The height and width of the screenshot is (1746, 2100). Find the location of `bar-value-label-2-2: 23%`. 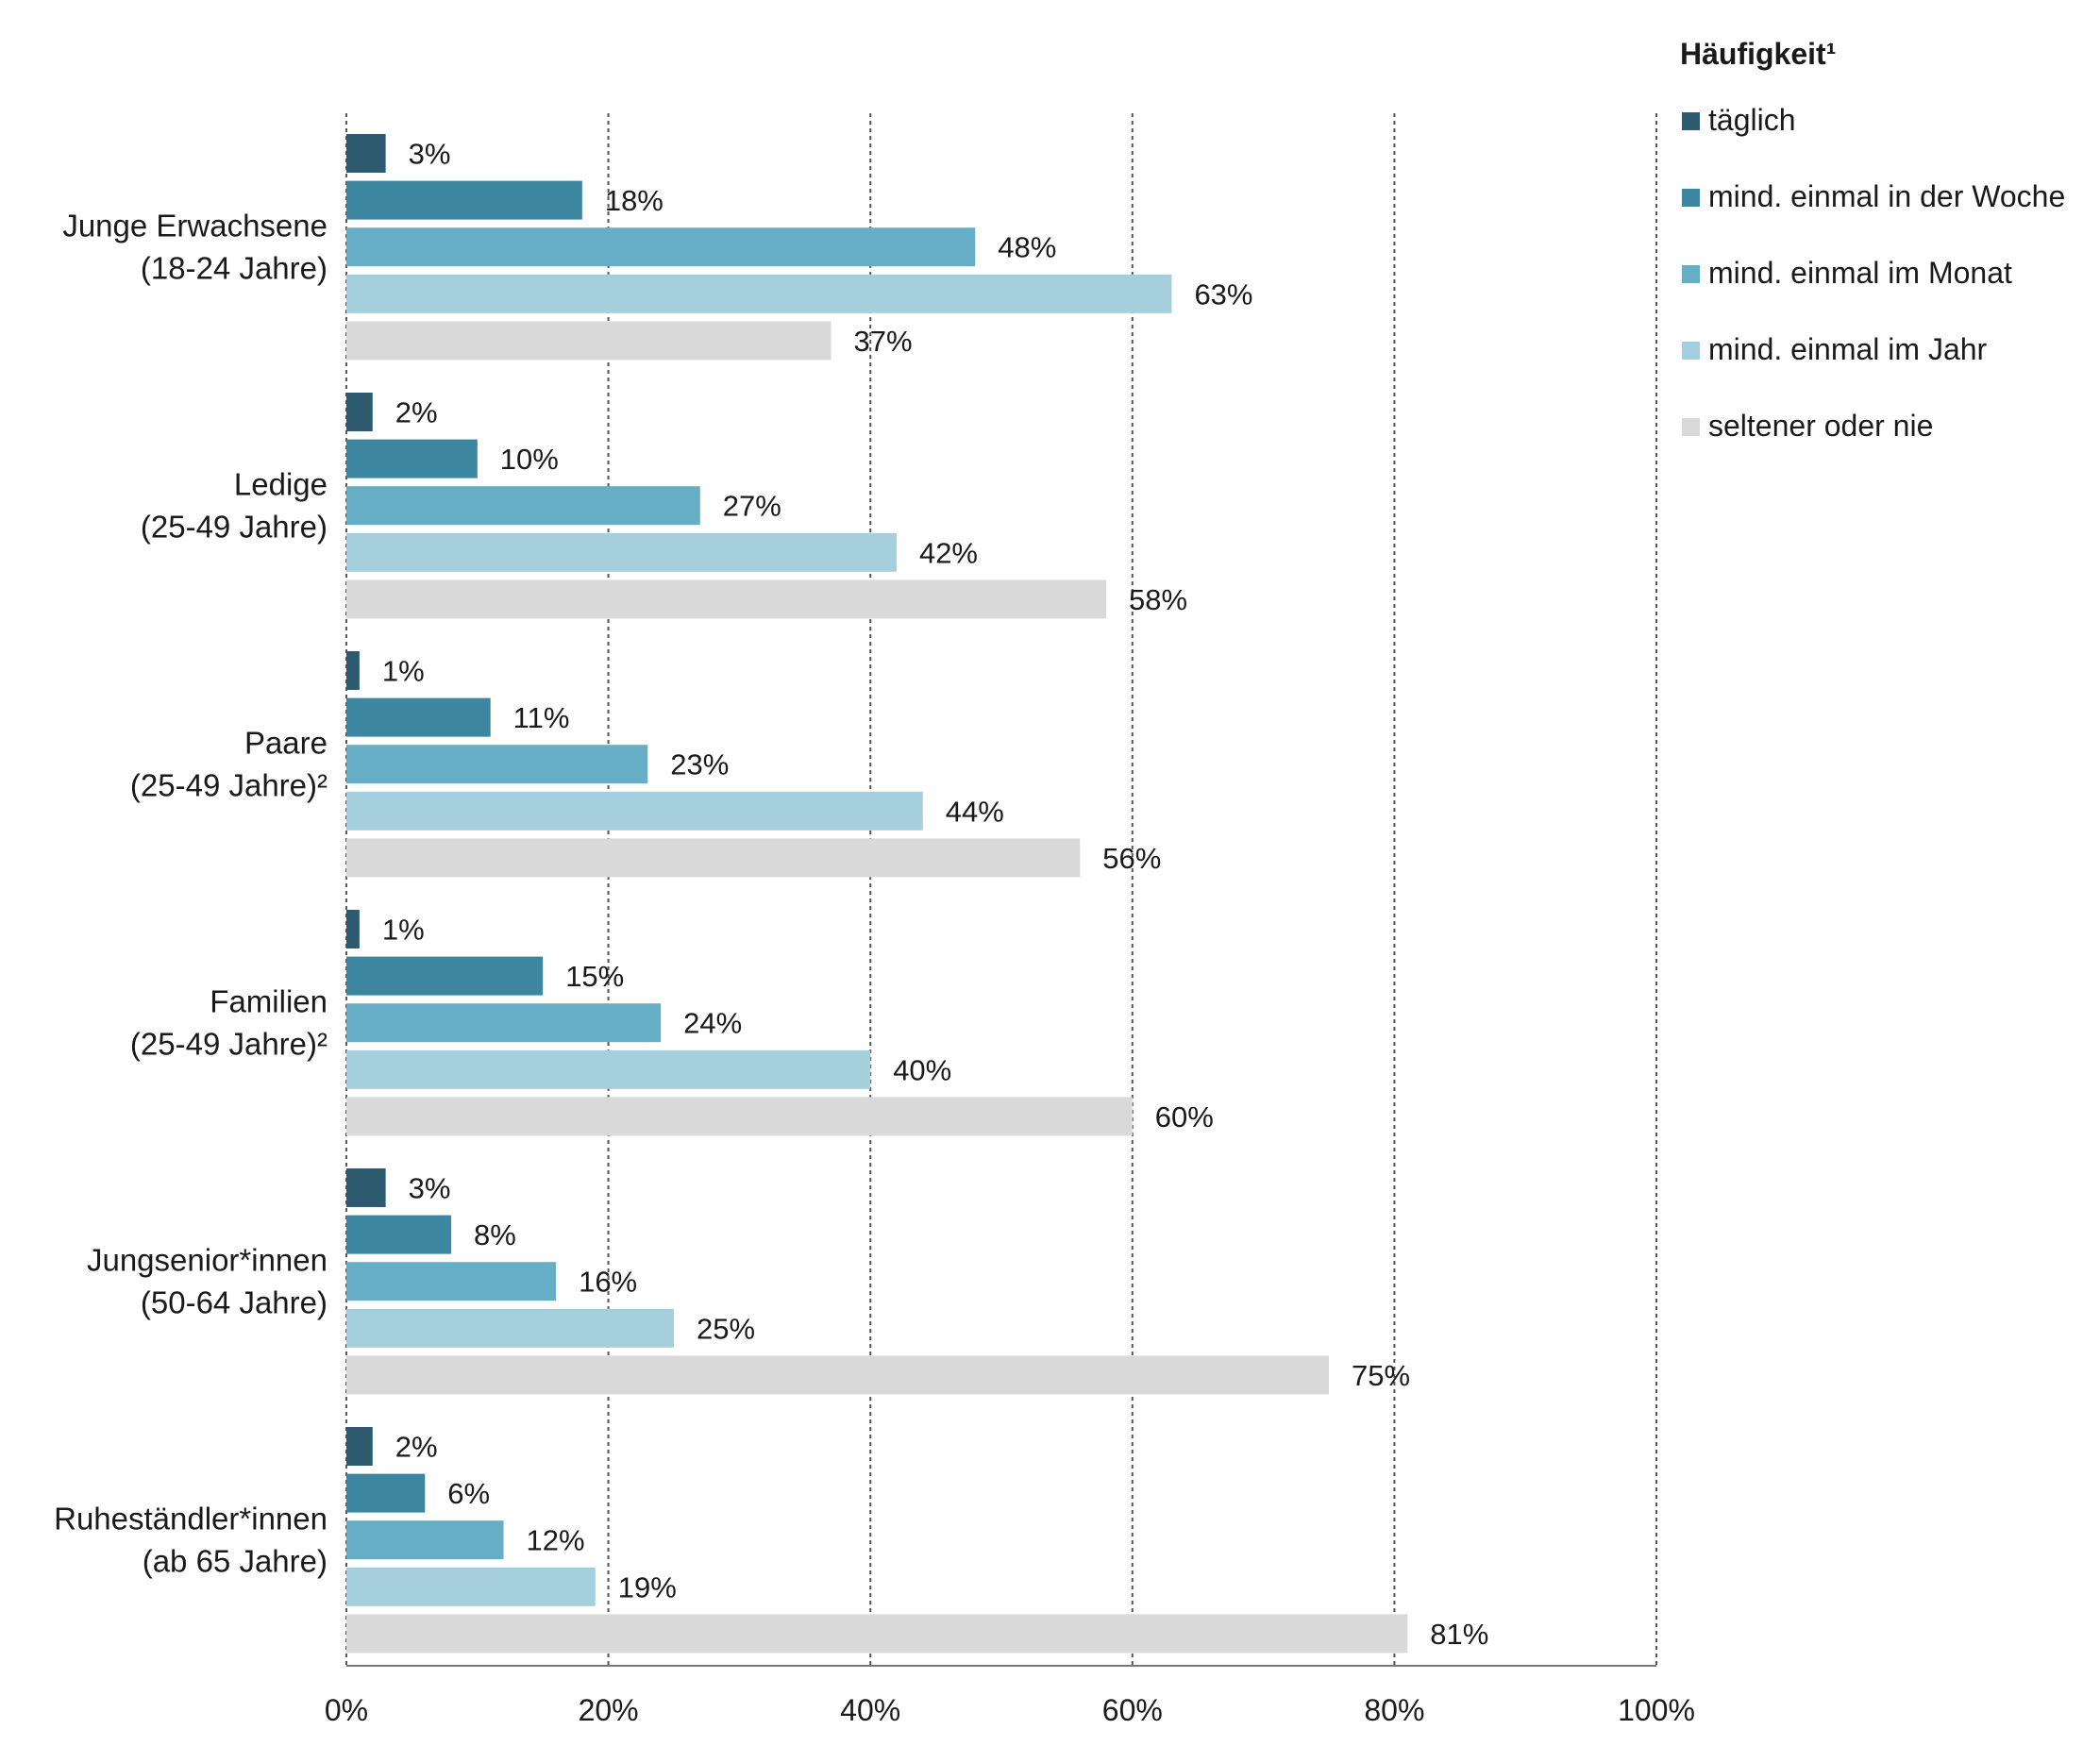

bar-value-label-2-2: 23% is located at coordinates (699, 765).